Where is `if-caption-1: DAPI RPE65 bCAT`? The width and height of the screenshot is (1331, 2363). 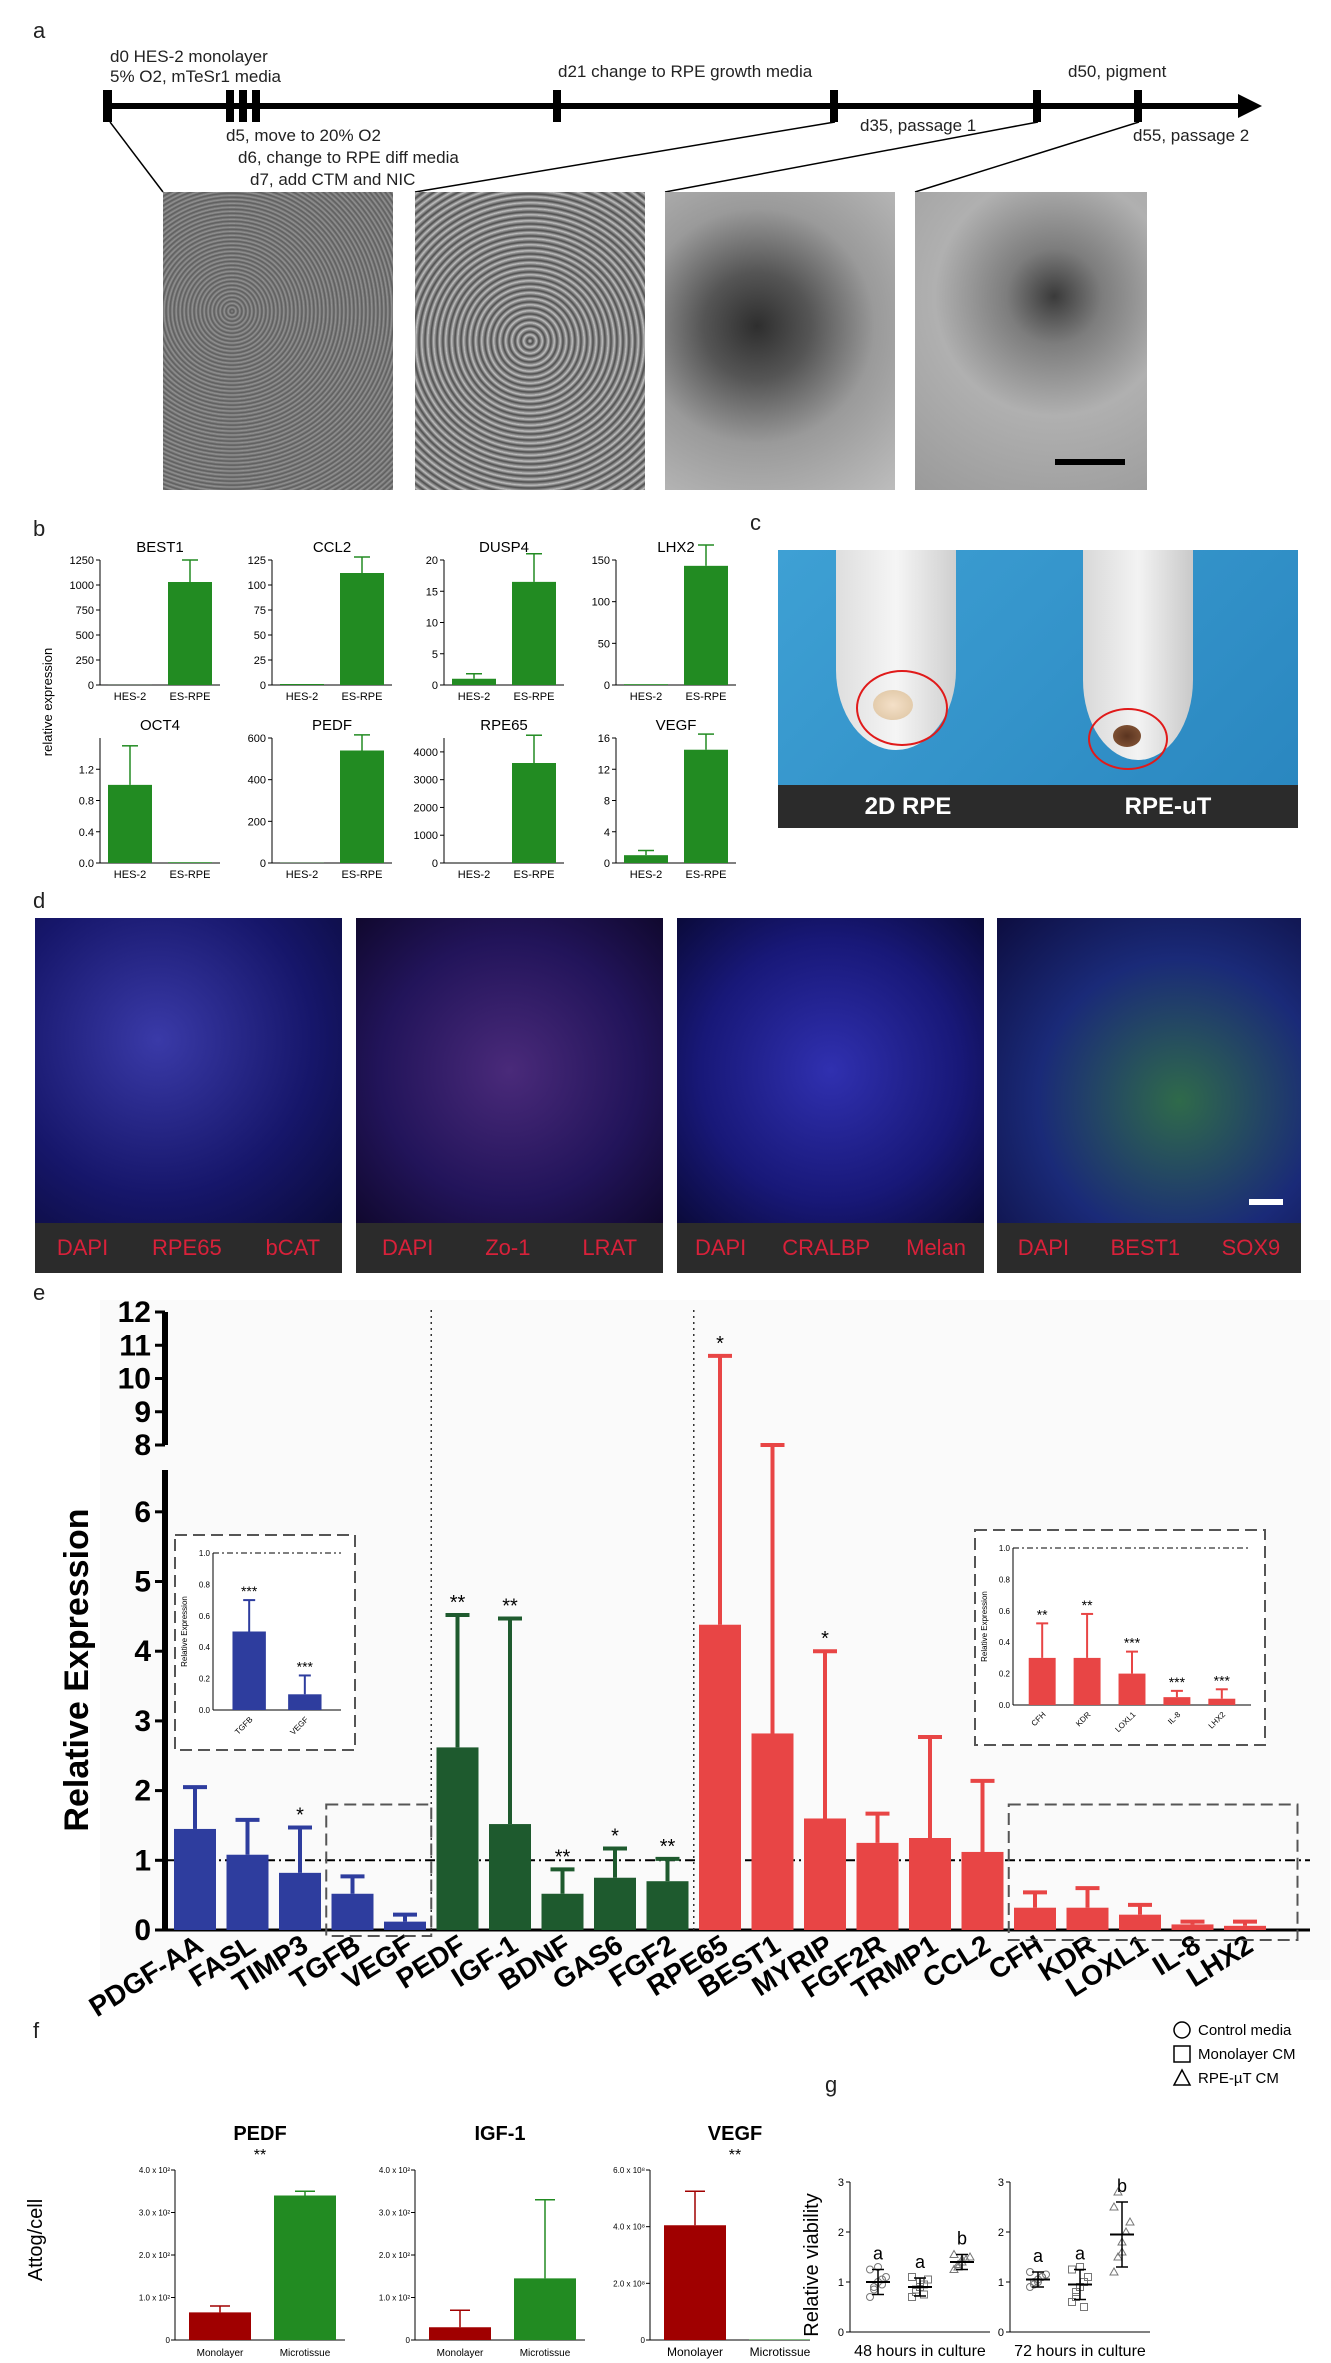 if-caption-1: DAPI RPE65 bCAT is located at coordinates (188, 1248).